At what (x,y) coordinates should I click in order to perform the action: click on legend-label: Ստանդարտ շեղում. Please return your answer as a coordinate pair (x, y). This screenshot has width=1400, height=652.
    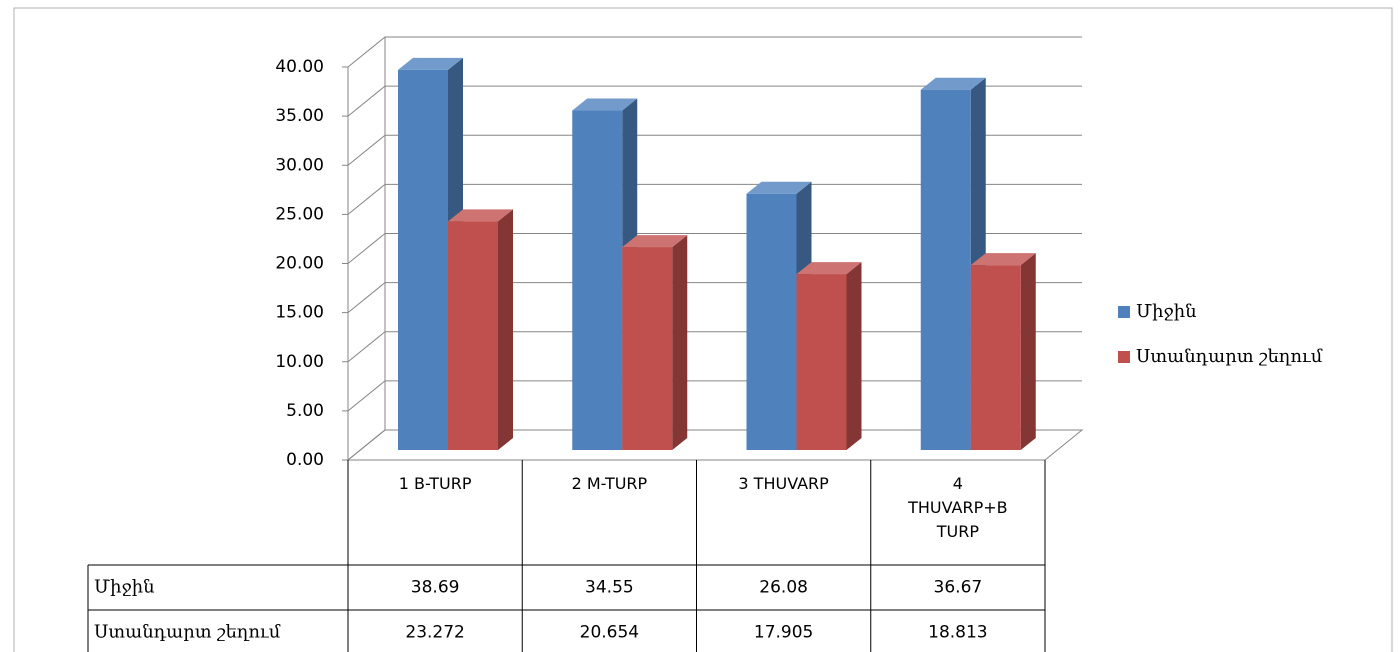
    Looking at the image, I should click on (1229, 356).